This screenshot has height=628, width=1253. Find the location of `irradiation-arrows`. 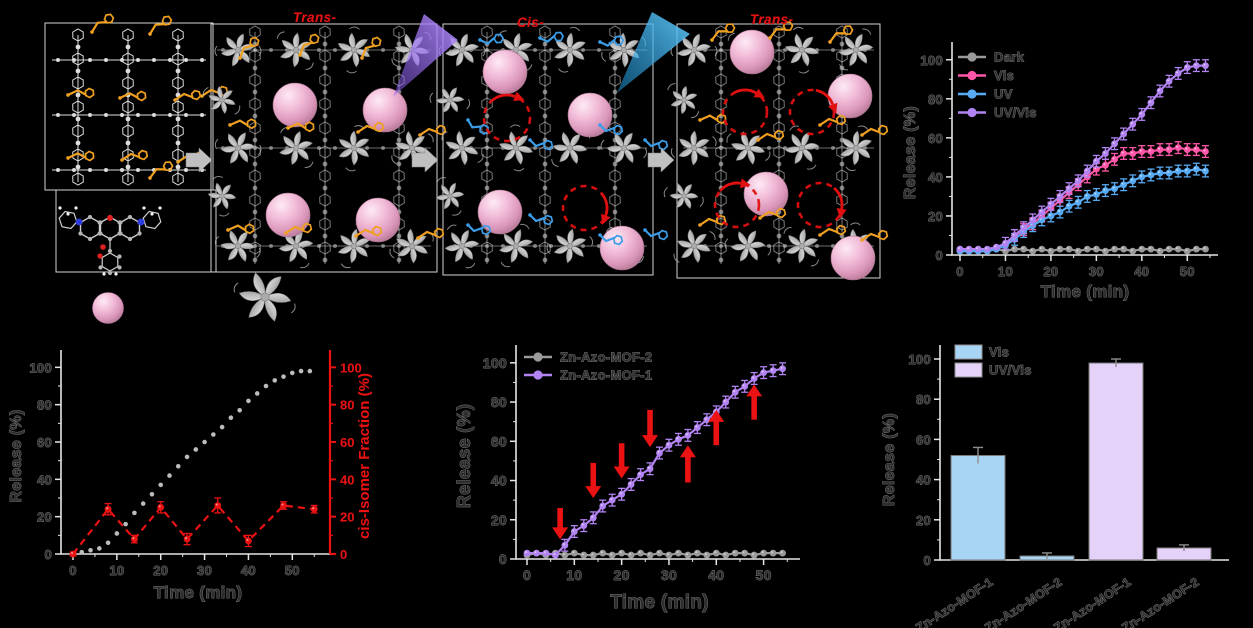

irradiation-arrows is located at coordinates (657, 462).